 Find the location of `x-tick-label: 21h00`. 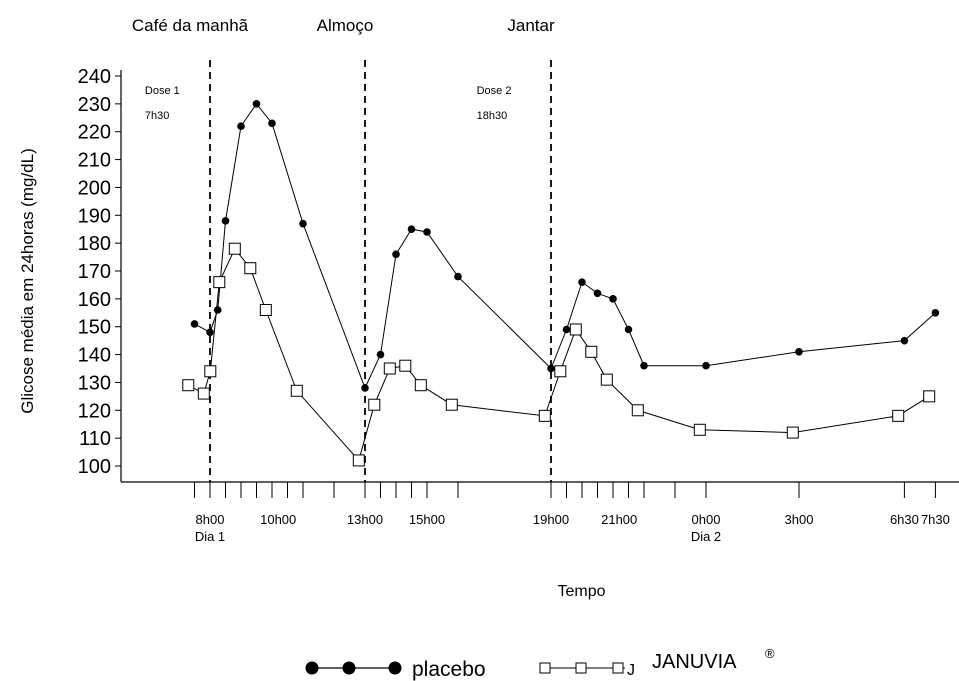

x-tick-label: 21h00 is located at coordinates (619, 519).